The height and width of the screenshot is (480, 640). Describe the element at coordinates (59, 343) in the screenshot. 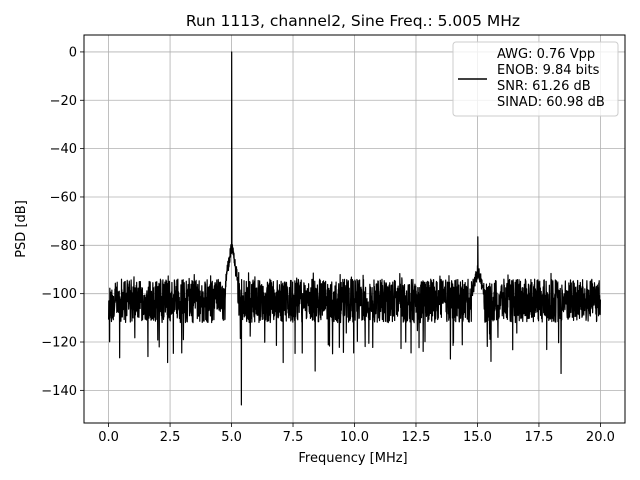

I see `y-tick-label: −120` at that location.